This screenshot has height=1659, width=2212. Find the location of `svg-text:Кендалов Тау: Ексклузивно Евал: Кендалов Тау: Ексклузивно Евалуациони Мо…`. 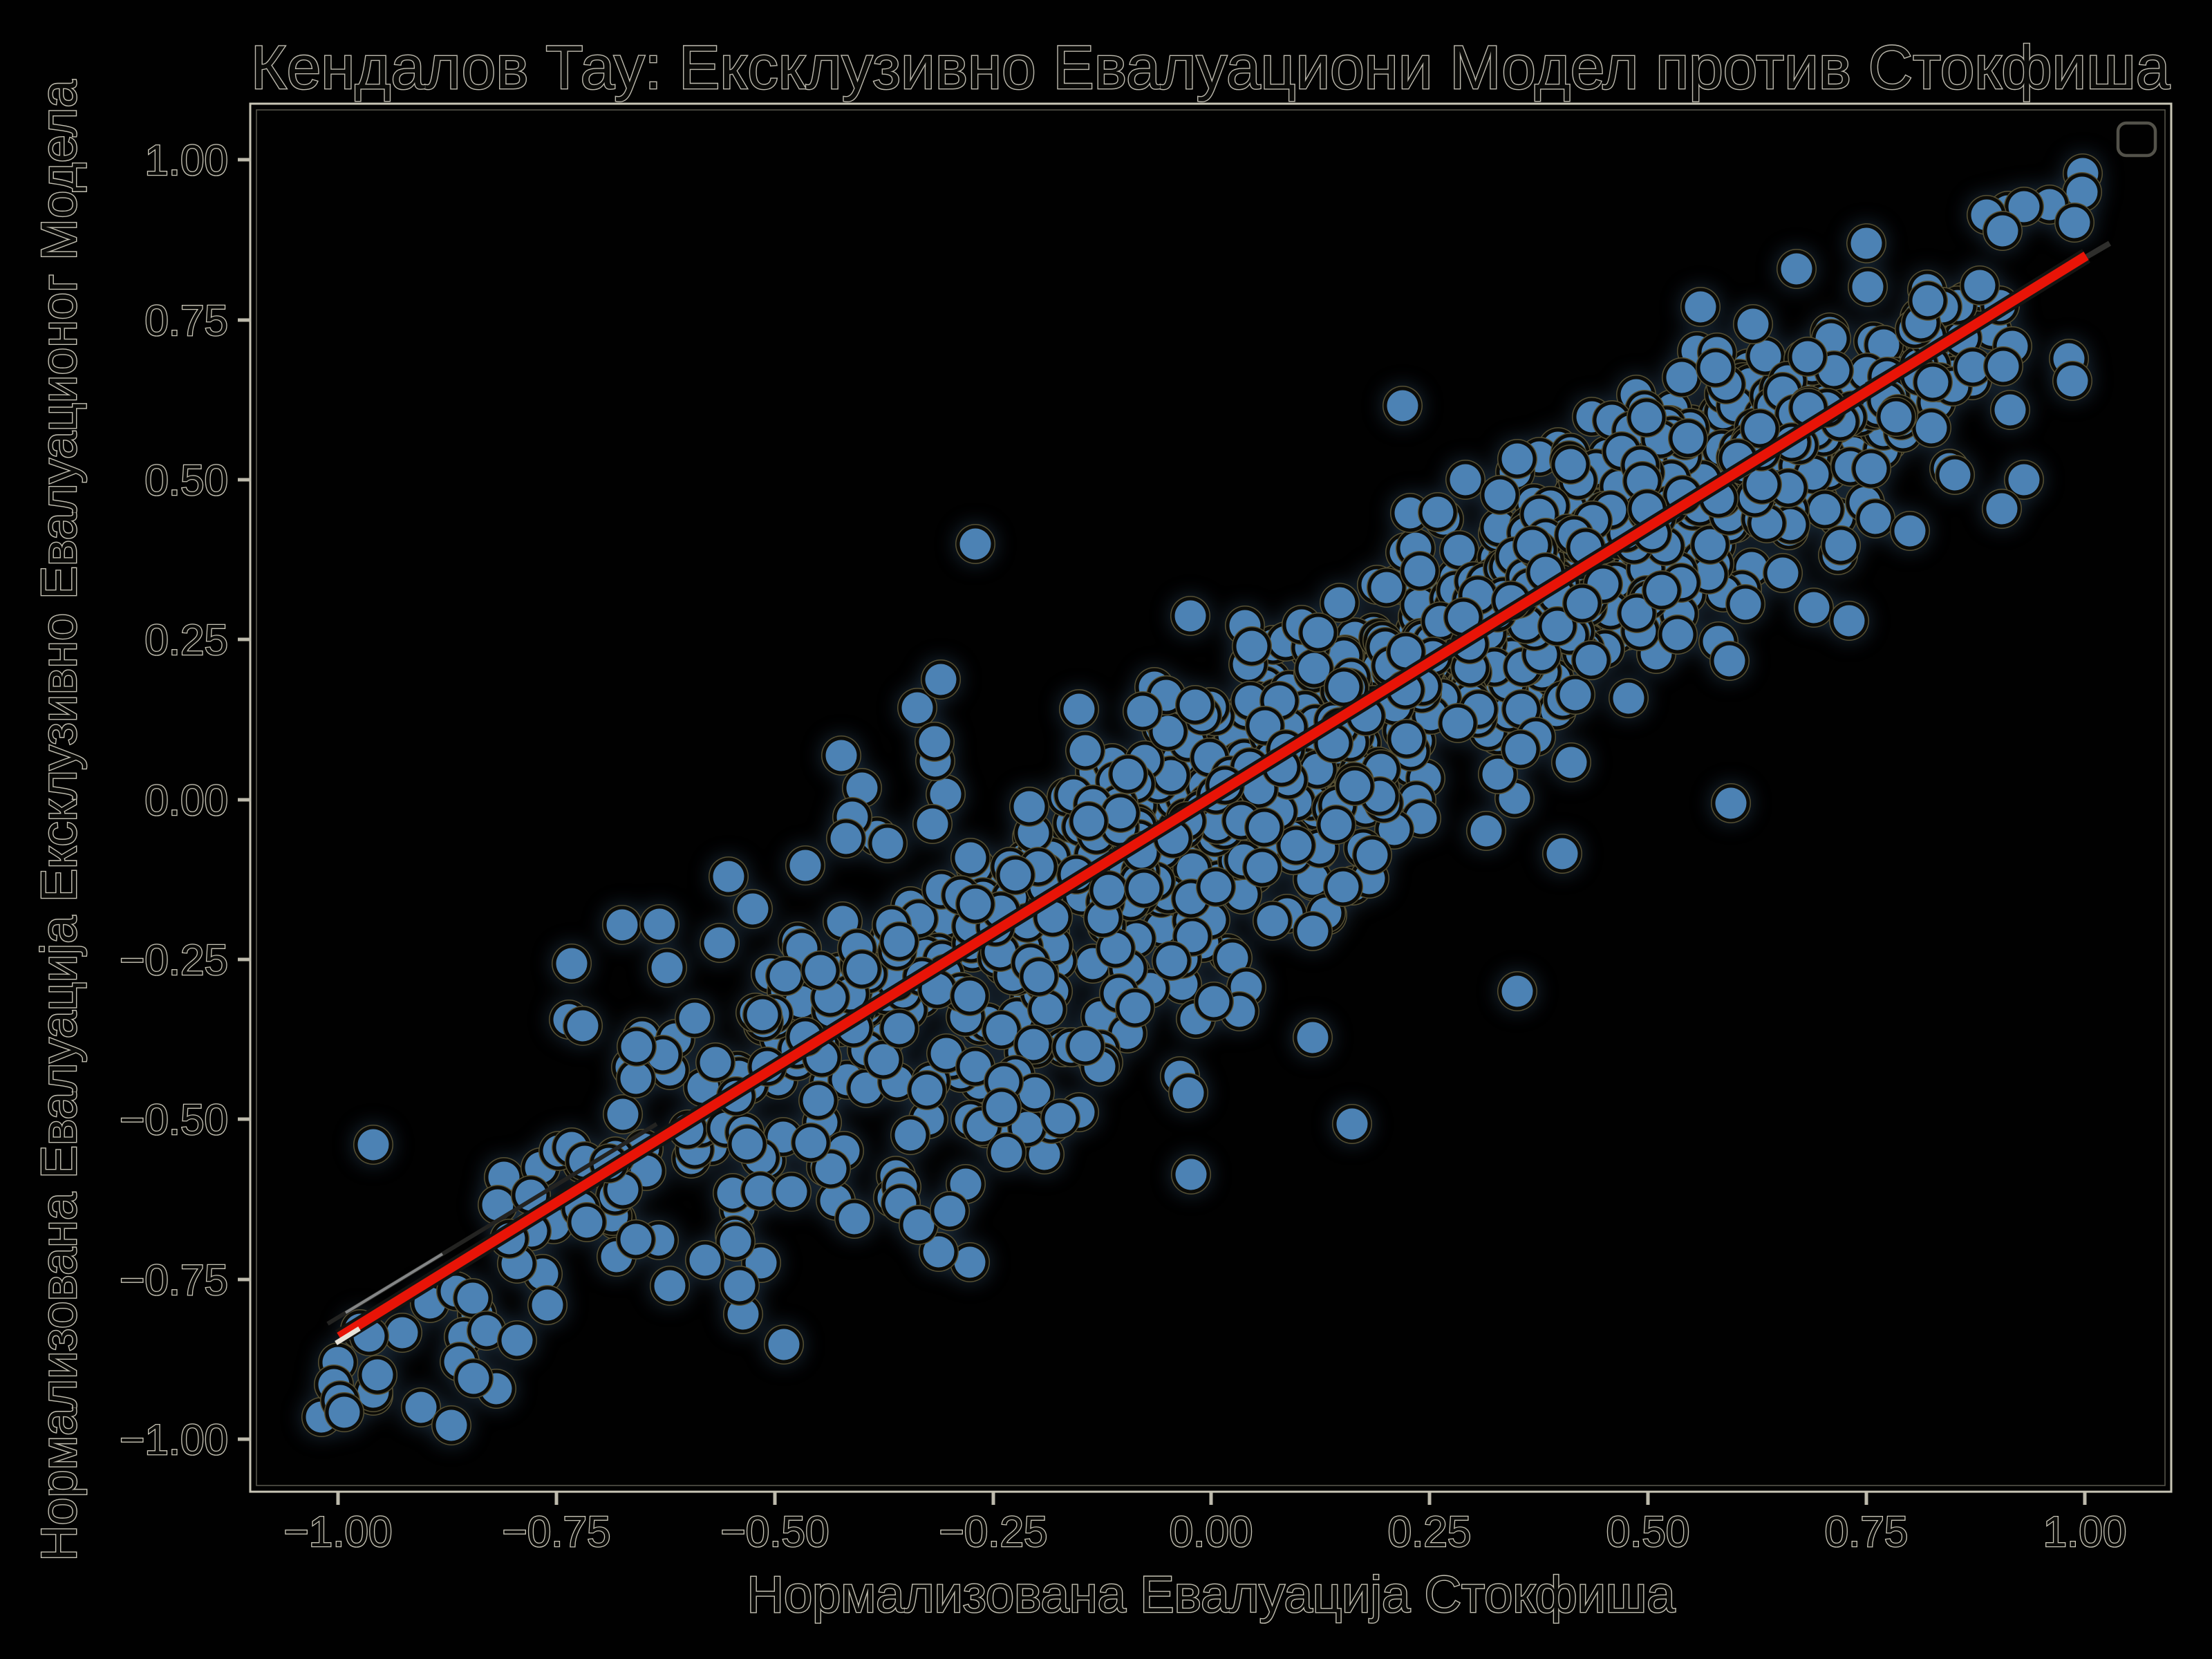

svg-text:Кендалов Тау: Ексклузивно Евал: Кендалов Тау: Ексклузивно Евалуациони Мо… is located at coordinates (1211, 67).